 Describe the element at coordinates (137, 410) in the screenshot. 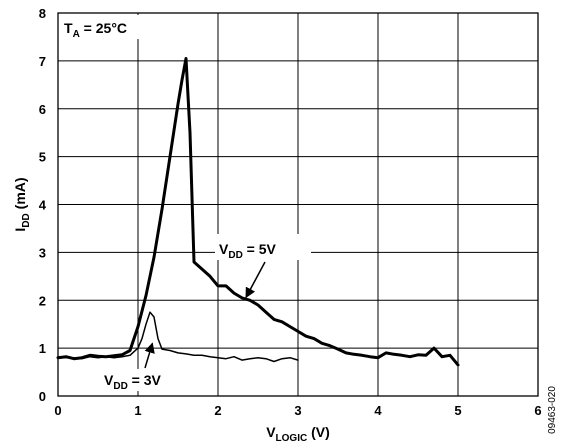

I see `x-tick-label: 1` at that location.